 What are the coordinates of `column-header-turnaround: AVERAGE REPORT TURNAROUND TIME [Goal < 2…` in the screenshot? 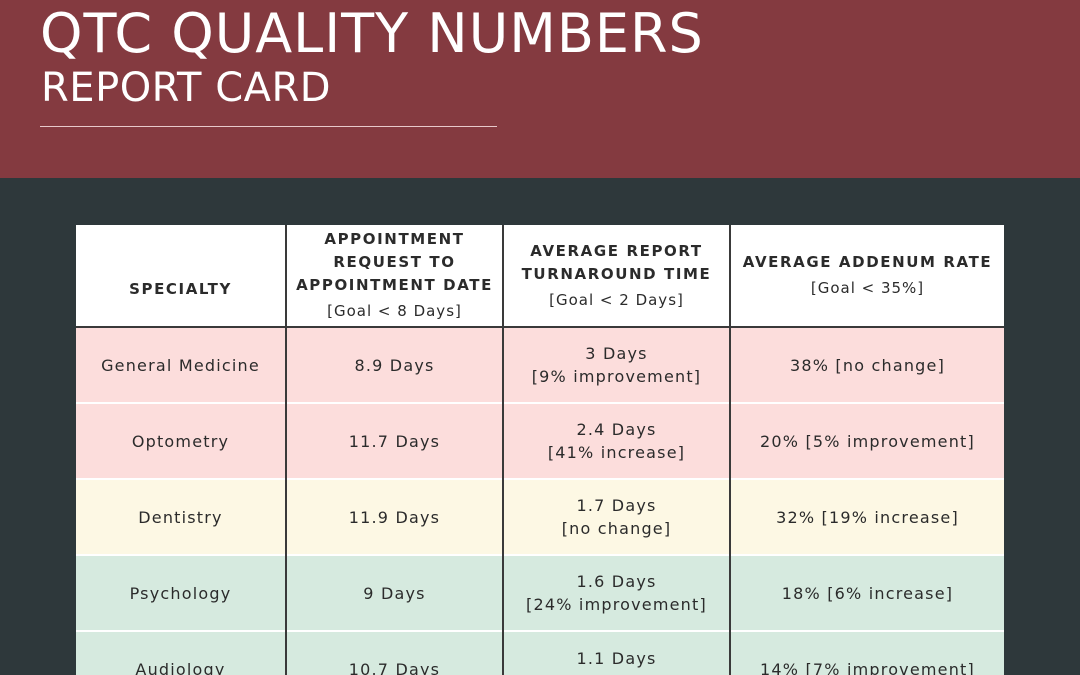 It's located at (616, 276).